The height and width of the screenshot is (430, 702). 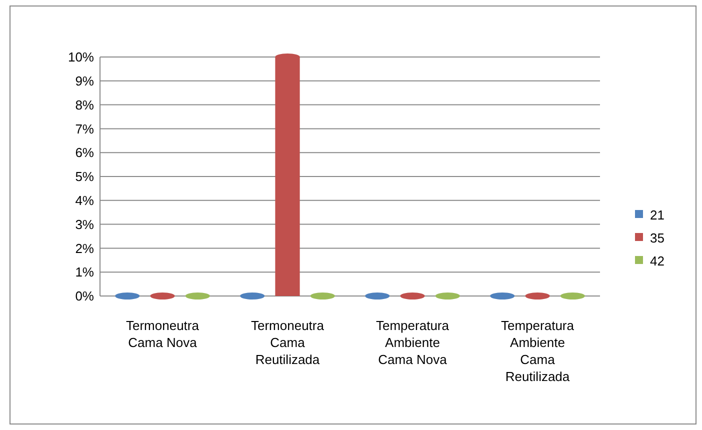 What do you see at coordinates (81, 57) in the screenshot?
I see `y-tick-label: 10%` at bounding box center [81, 57].